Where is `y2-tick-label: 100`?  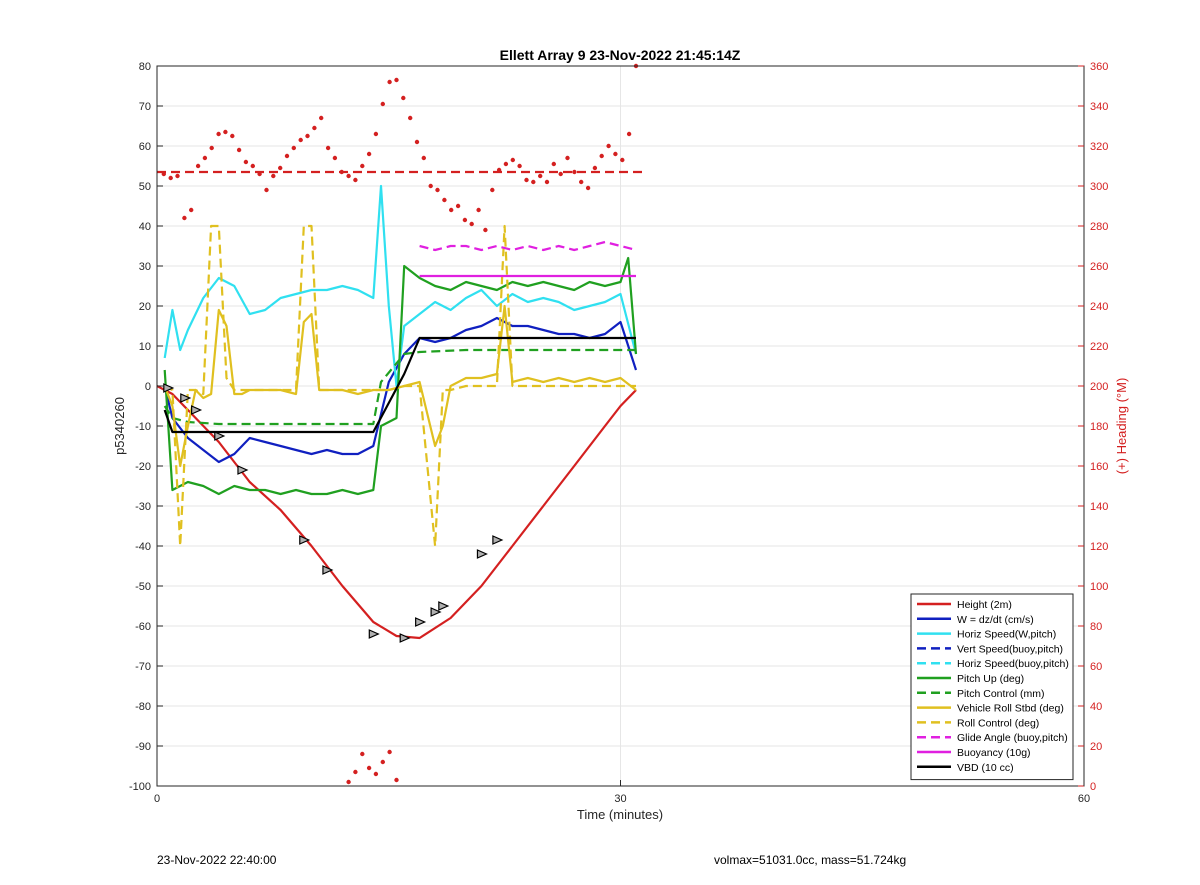 y2-tick-label: 100 is located at coordinates (1099, 587).